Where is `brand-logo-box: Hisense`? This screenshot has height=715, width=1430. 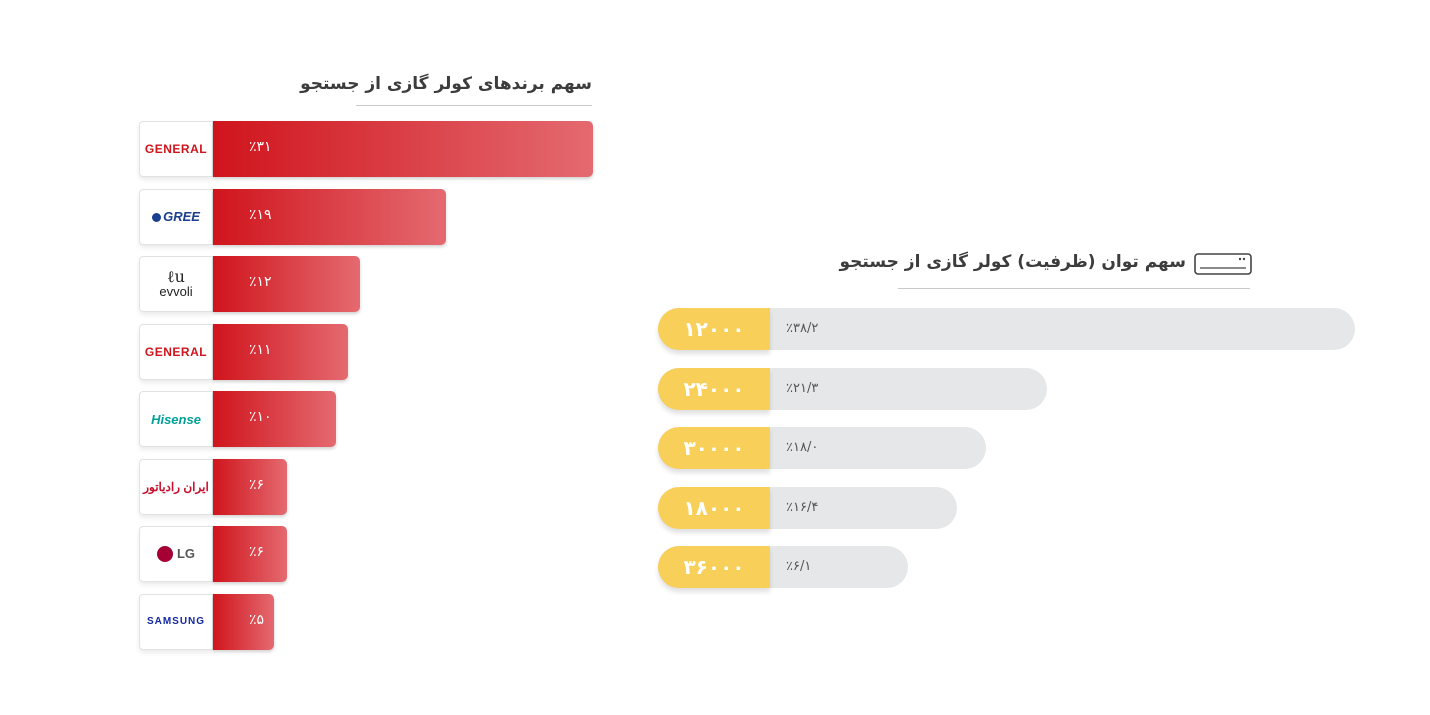 brand-logo-box: Hisense is located at coordinates (176, 419).